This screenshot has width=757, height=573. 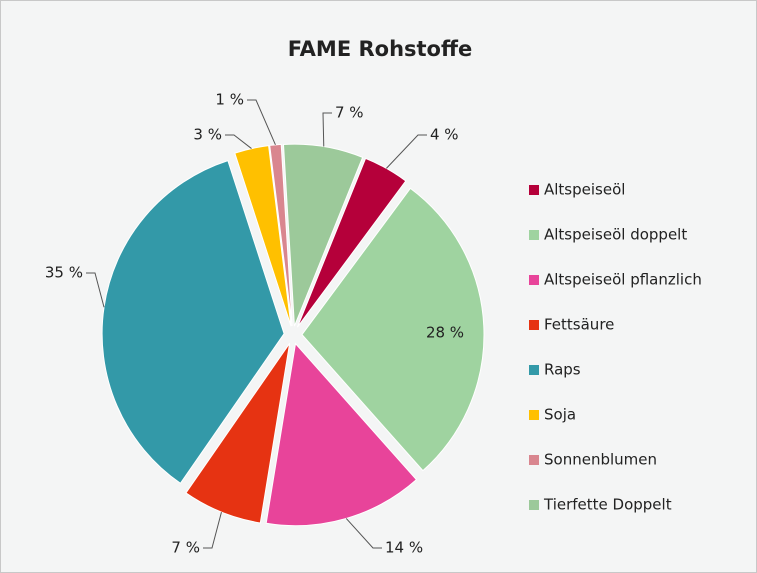 What do you see at coordinates (615, 235) in the screenshot?
I see `legend-label: Altspeiseöl doppelt` at bounding box center [615, 235].